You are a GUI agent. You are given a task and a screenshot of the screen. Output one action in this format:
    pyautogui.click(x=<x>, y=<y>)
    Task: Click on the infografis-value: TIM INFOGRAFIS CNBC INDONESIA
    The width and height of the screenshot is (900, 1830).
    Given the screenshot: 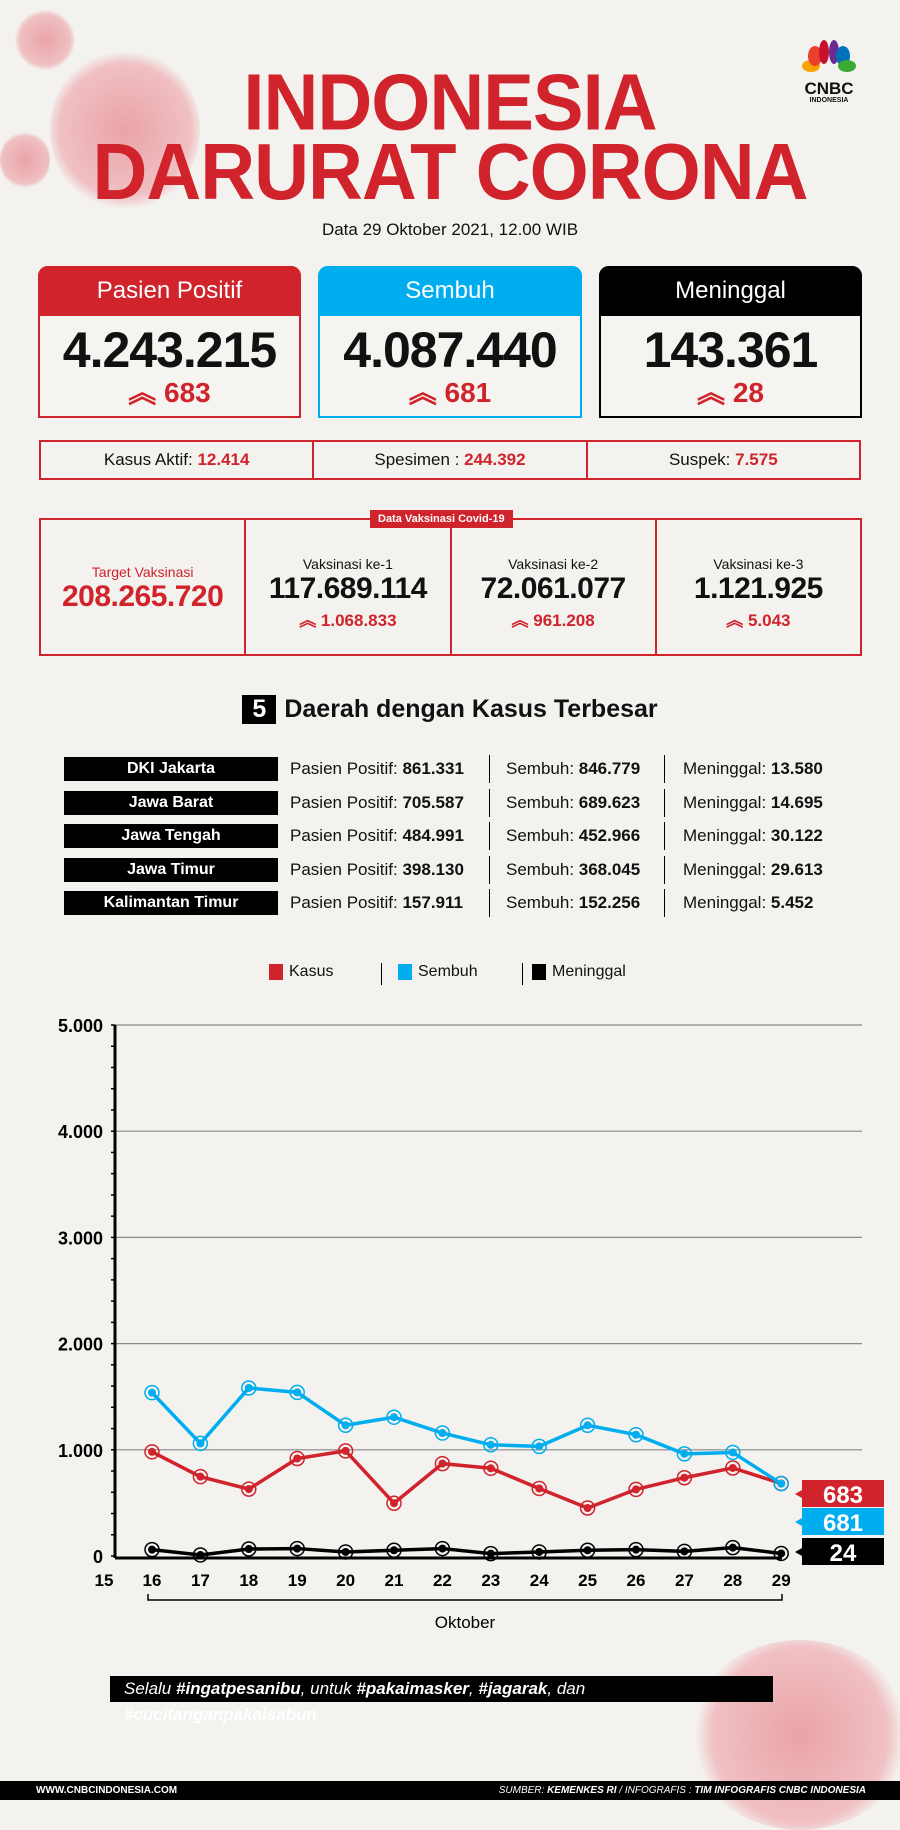 What is the action you would take?
    pyautogui.click(x=780, y=1790)
    